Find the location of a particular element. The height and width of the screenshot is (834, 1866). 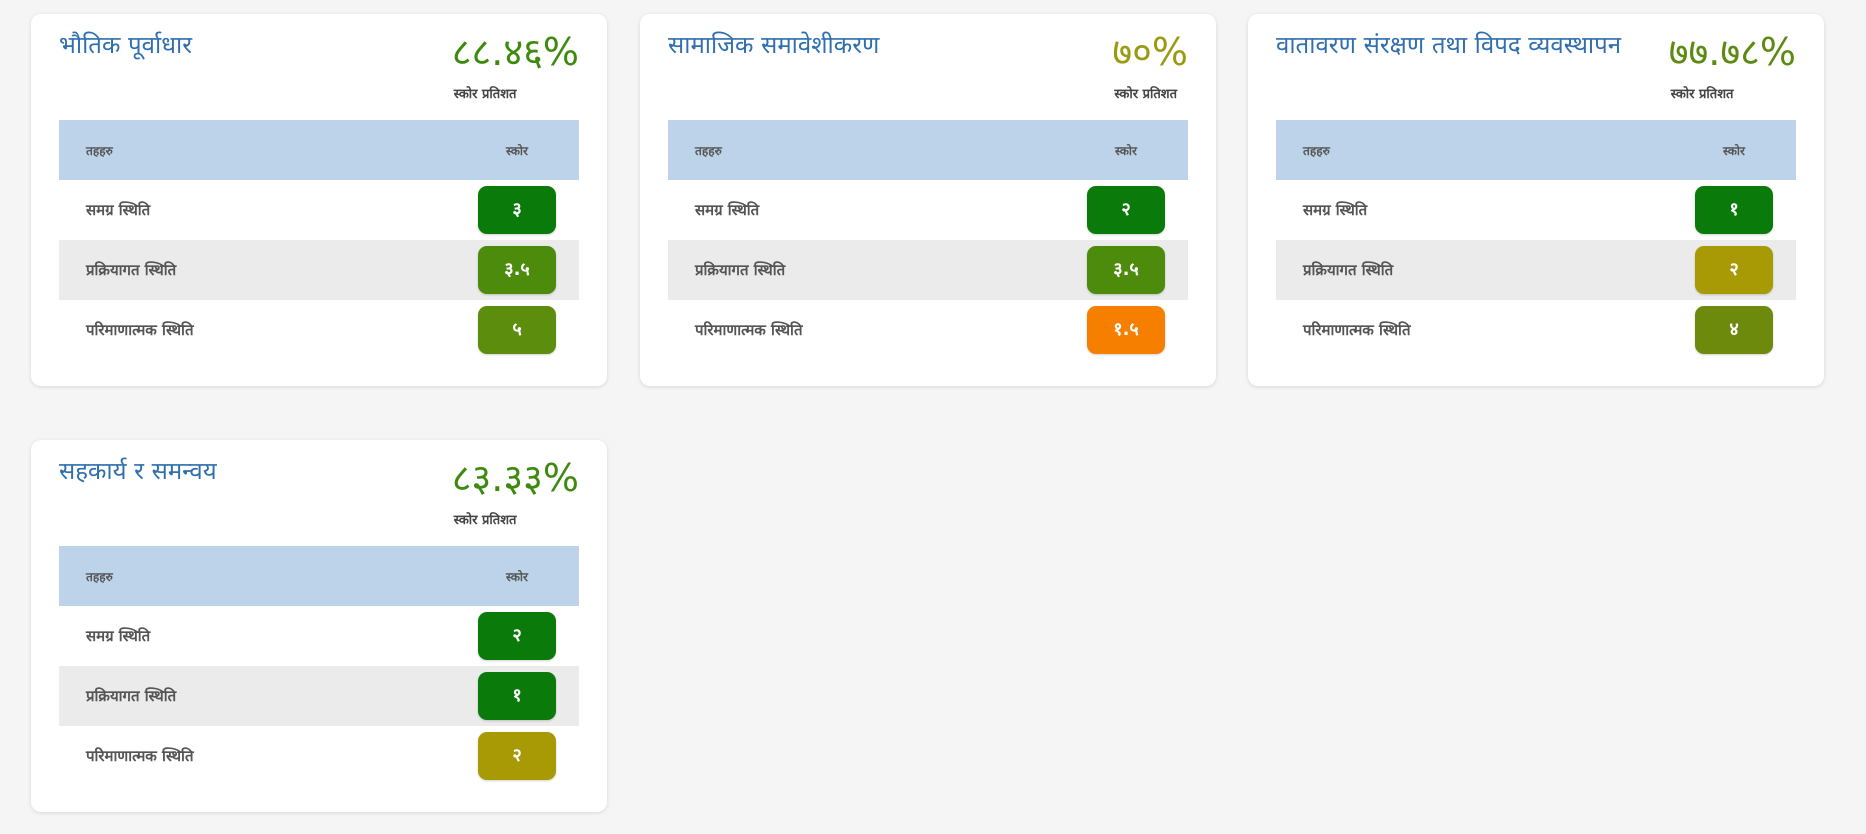

score-percentage: ८३.३३% is located at coordinates (515, 478).